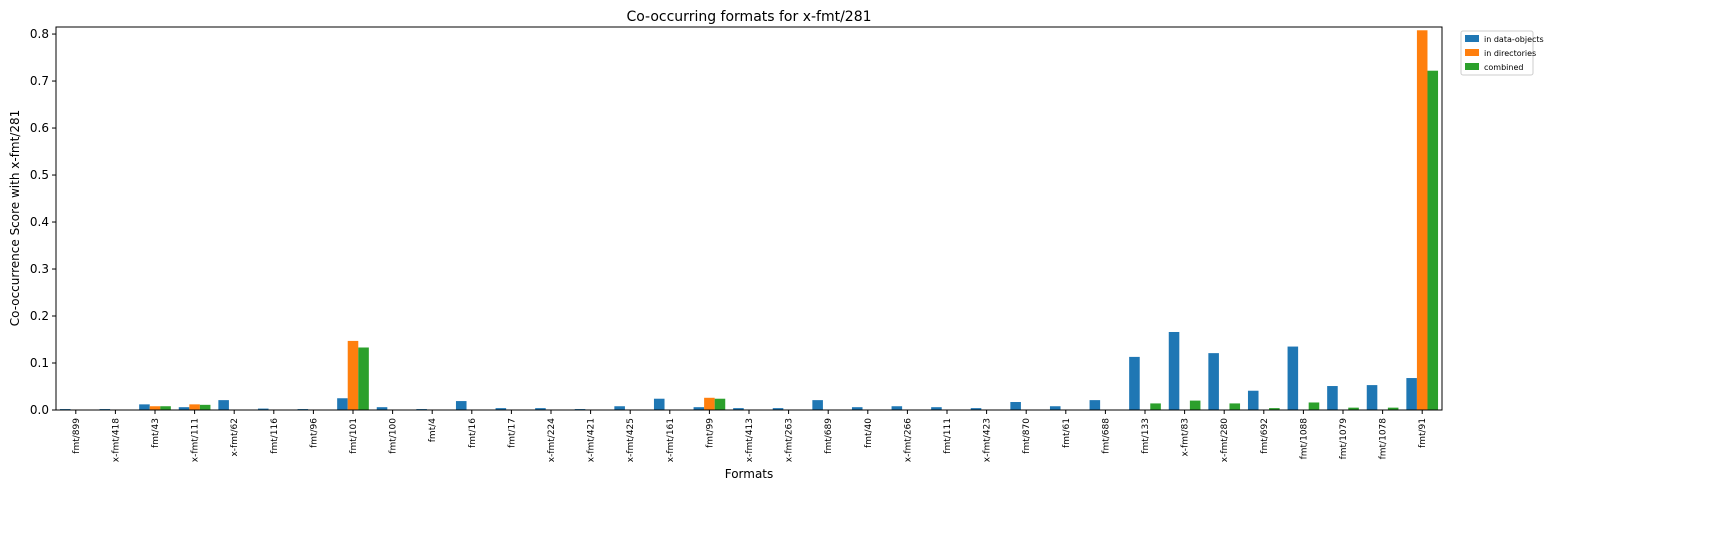 This screenshot has width=1718, height=536. I want to click on x-tick-label: fmt/99, so click(710, 433).